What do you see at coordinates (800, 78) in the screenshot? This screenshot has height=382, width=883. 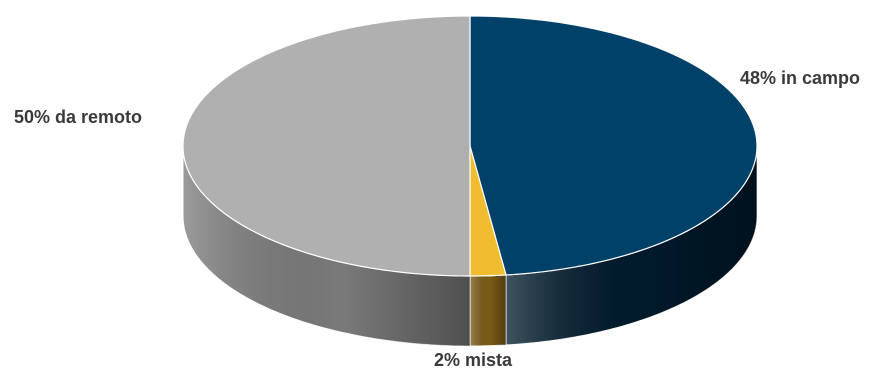 I see `slice-label-in-campo: 48% in campo` at bounding box center [800, 78].